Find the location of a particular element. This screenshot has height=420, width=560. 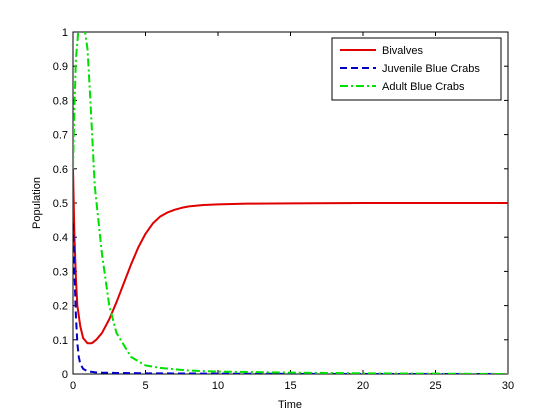

y-tick-label: 0 is located at coordinates (65, 375).